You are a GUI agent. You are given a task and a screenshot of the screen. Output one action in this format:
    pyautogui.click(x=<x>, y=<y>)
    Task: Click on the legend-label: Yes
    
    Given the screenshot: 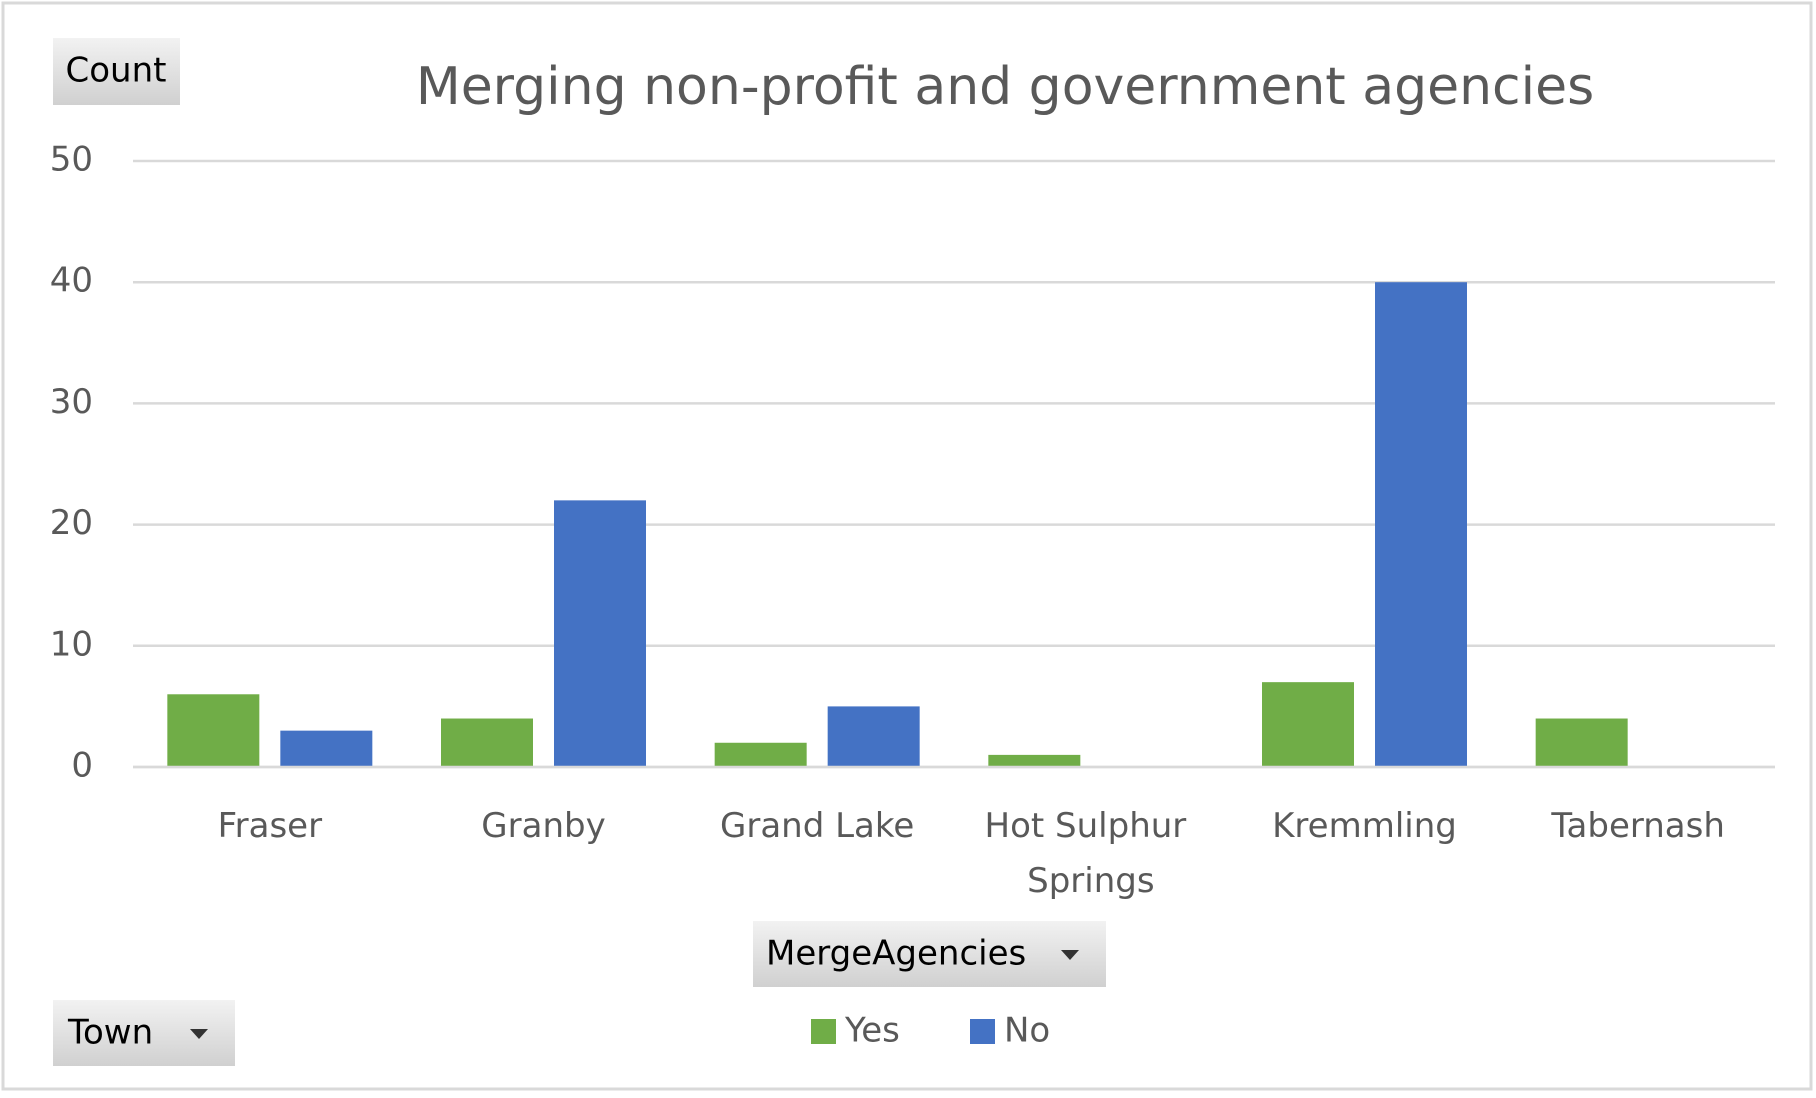 What is the action you would take?
    pyautogui.click(x=872, y=1031)
    